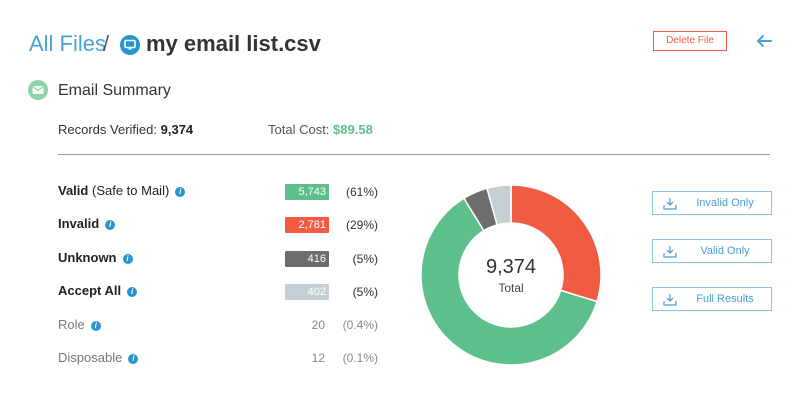 The image size is (800, 400). I want to click on delete-file-button: Delete File, so click(690, 41).